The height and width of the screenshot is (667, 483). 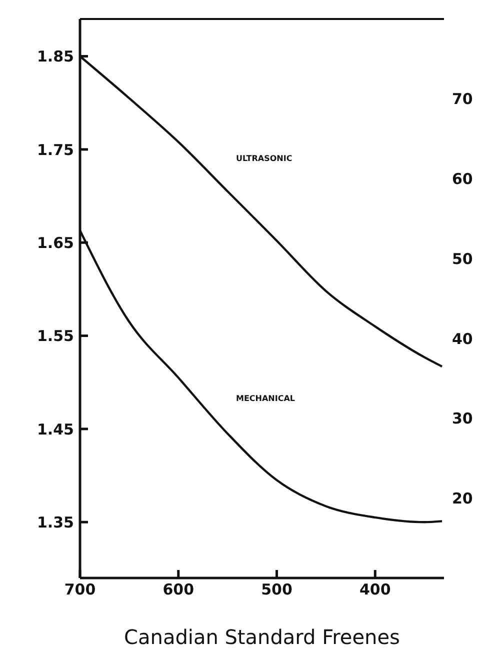 I want to click on y2-tick-label: 40, so click(x=462, y=339).